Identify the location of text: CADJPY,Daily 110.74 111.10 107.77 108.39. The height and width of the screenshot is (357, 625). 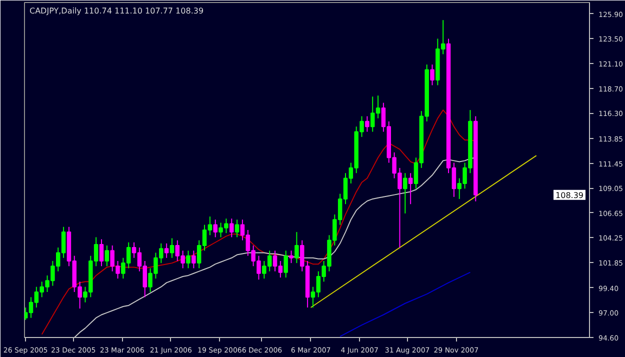
(117, 11).